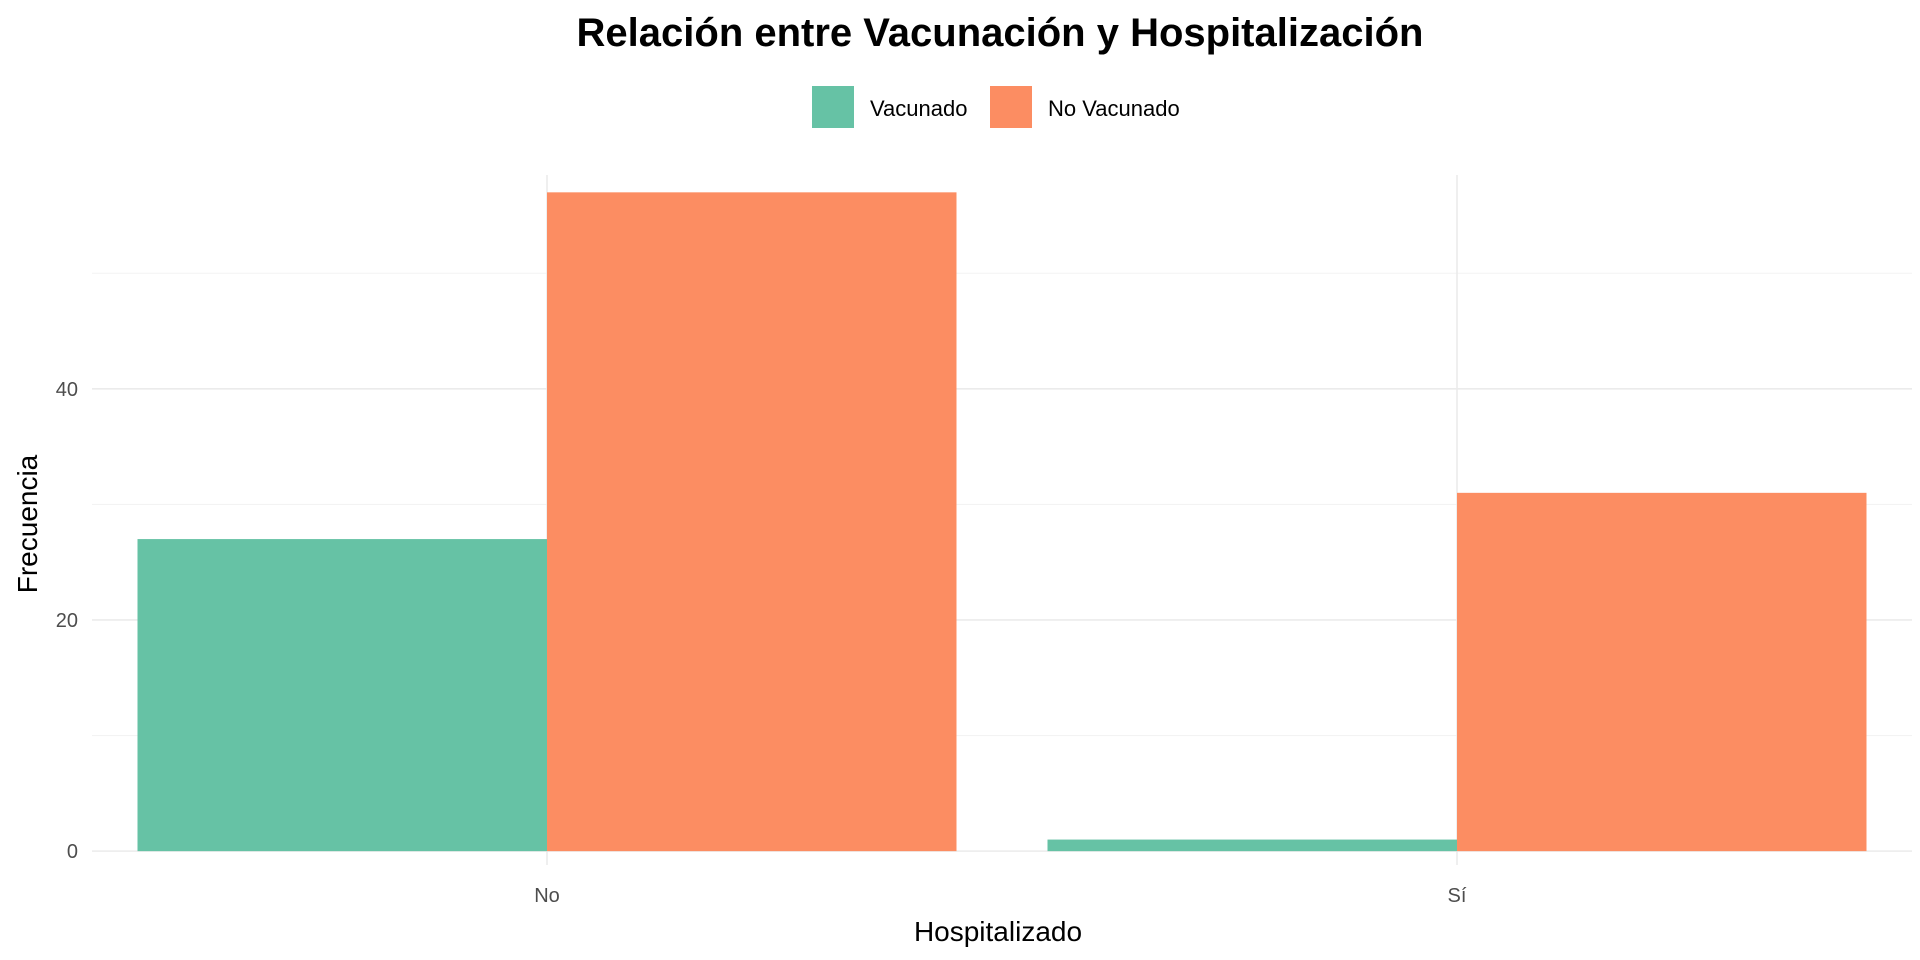 The width and height of the screenshot is (1920, 960). I want to click on y-tick-label: 20, so click(67, 621).